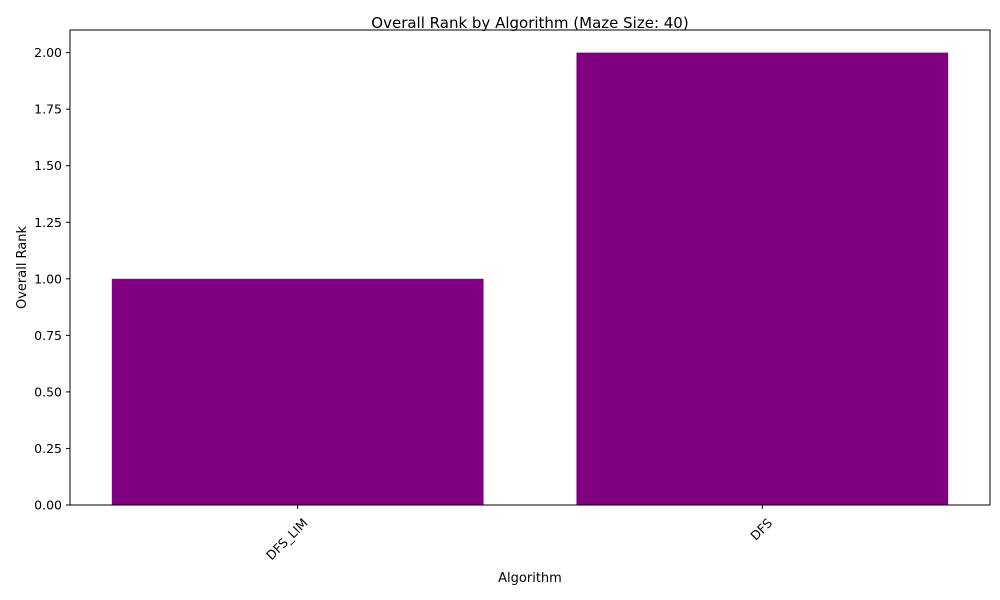 This screenshot has width=1000, height=600. I want to click on y-tick-label: 0.25, so click(48, 448).